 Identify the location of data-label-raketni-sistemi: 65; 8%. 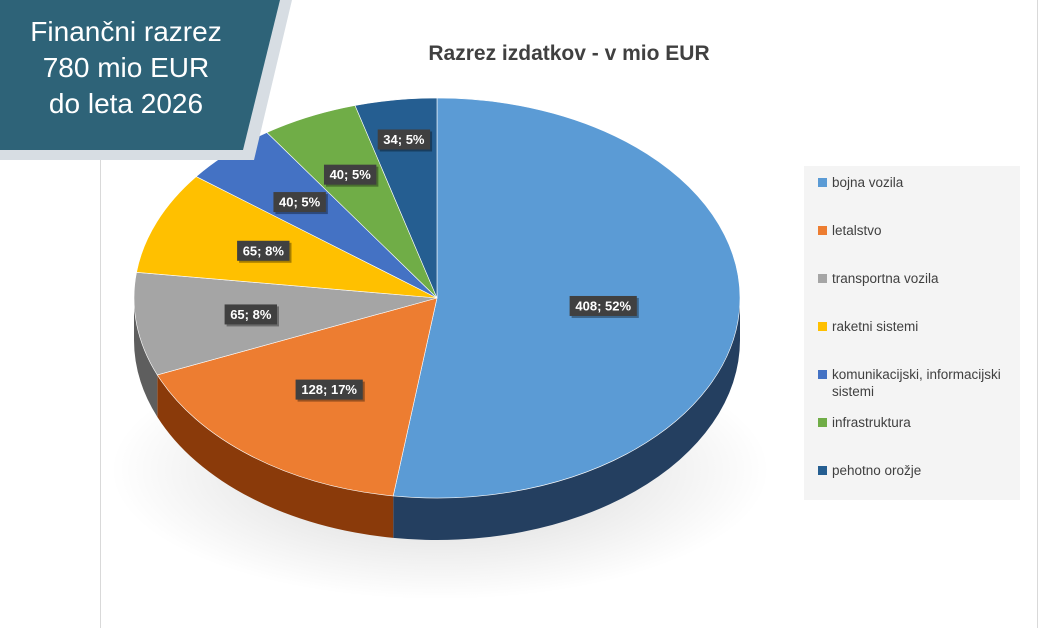
(264, 251).